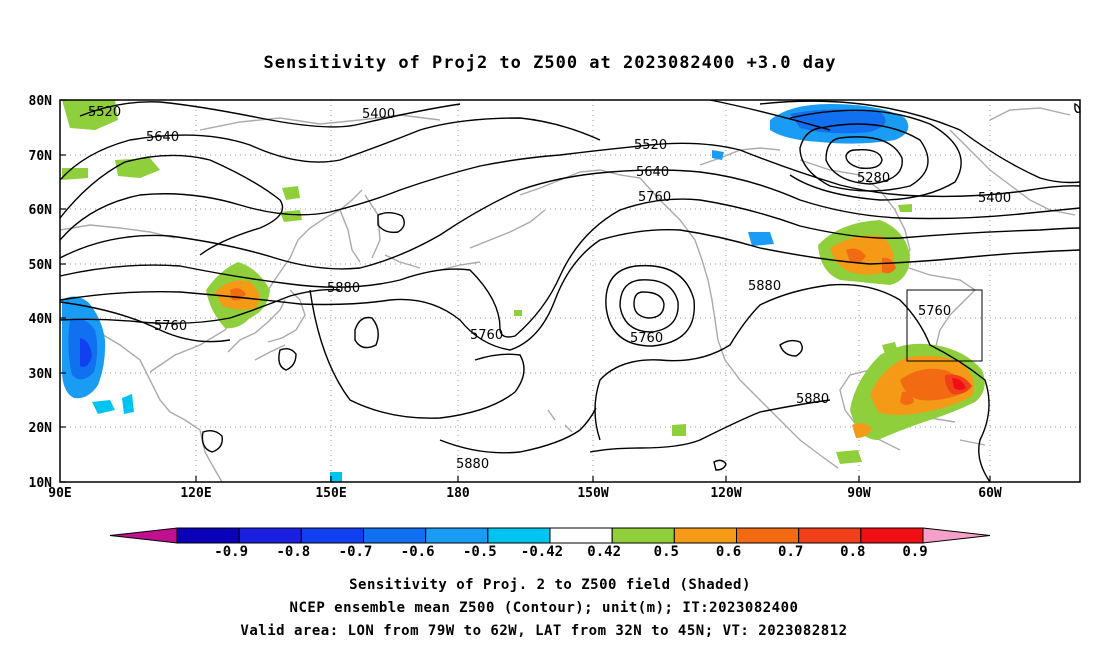  Describe the element at coordinates (873, 178) in the screenshot. I see `contour-label: 5280` at that location.